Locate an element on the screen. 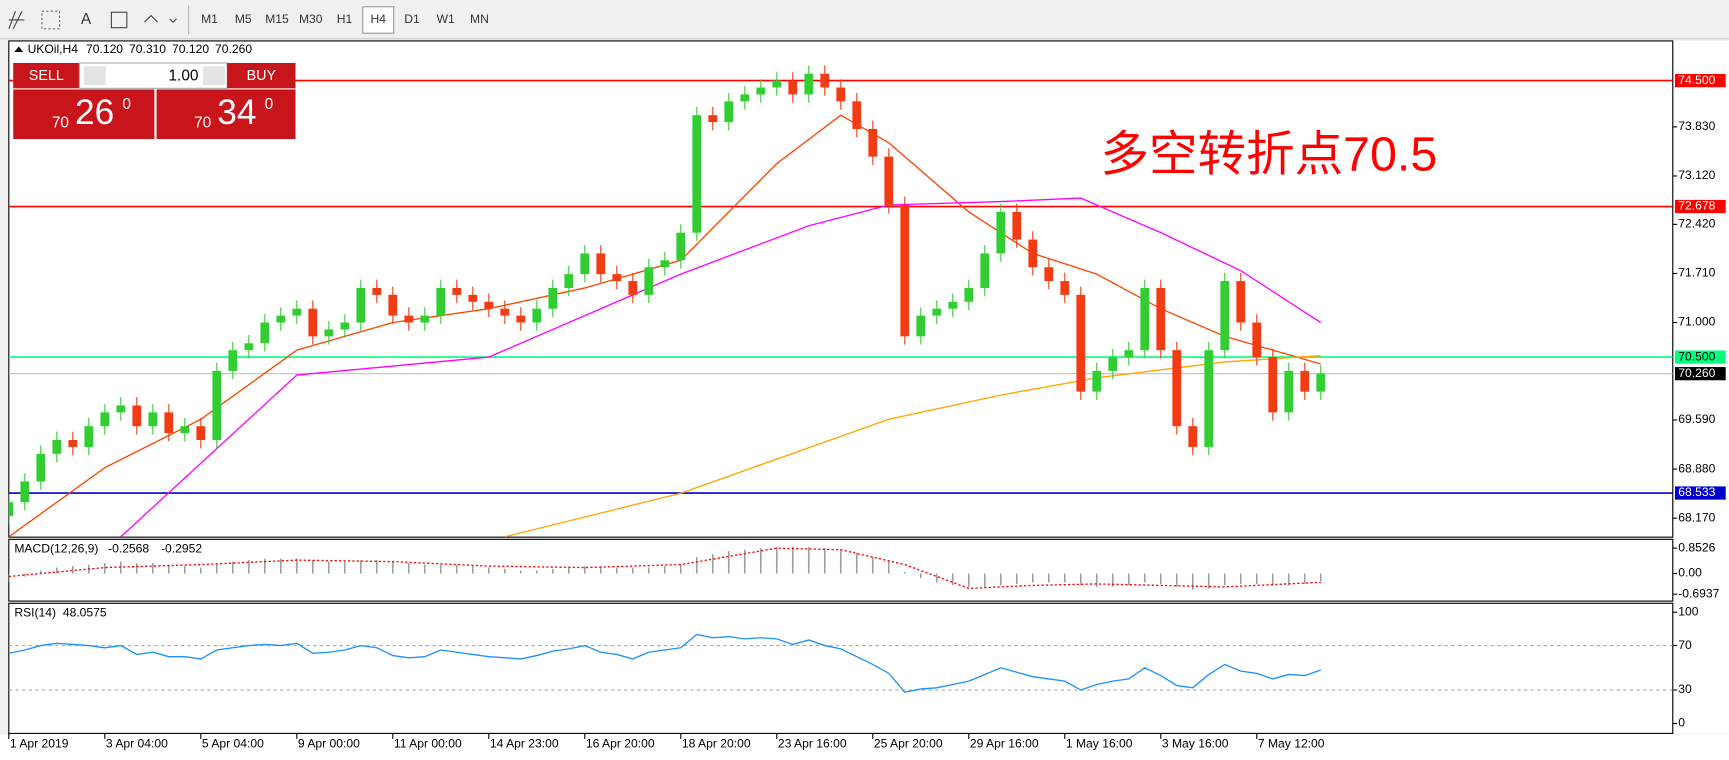 Image resolution: width=1729 pixels, height=760 pixels. lot-value: 1.00 is located at coordinates (183, 75).